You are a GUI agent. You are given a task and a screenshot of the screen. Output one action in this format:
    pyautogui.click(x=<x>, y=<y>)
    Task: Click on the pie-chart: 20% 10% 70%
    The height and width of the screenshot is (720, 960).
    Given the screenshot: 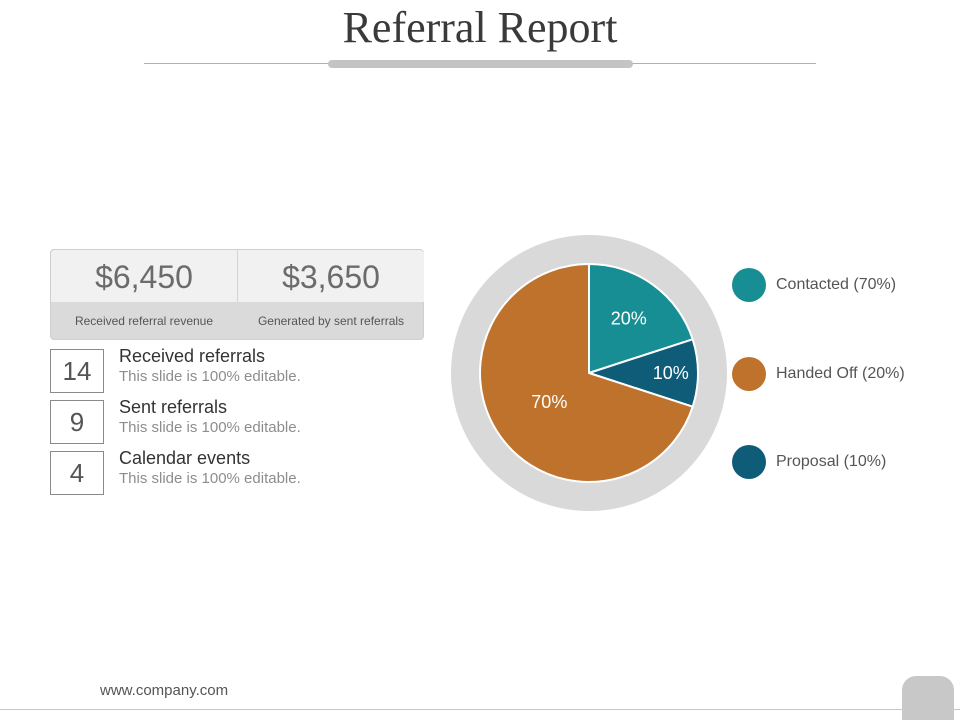 What is the action you would take?
    pyautogui.click(x=589, y=373)
    